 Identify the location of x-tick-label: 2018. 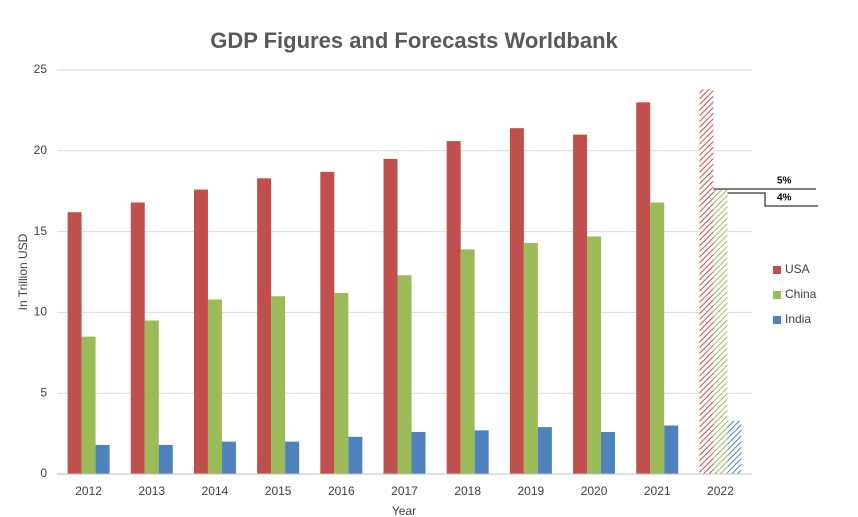
(467, 491).